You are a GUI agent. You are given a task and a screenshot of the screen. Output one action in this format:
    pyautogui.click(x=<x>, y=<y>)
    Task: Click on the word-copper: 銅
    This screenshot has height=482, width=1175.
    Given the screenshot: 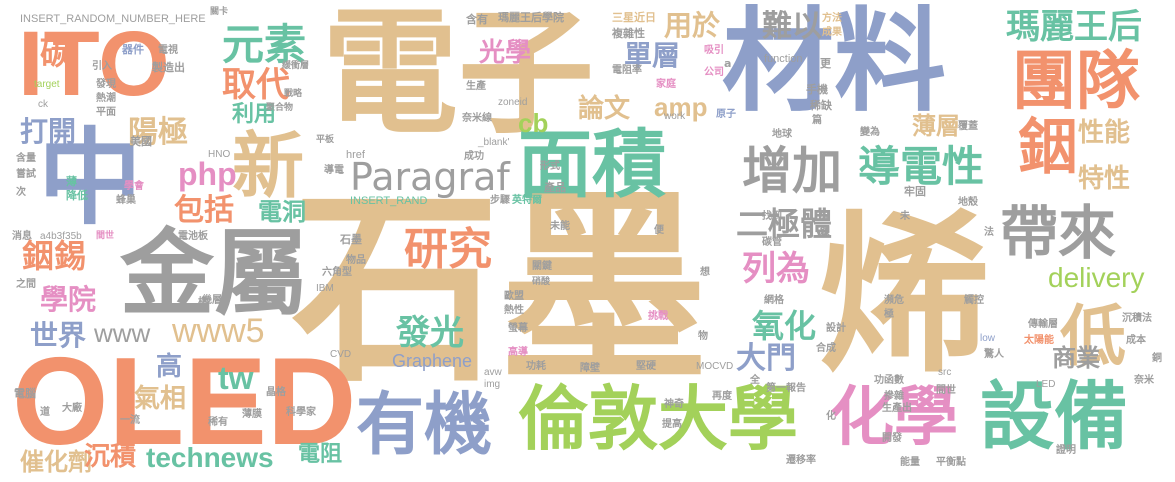 What is the action you would take?
    pyautogui.click(x=1157, y=359)
    